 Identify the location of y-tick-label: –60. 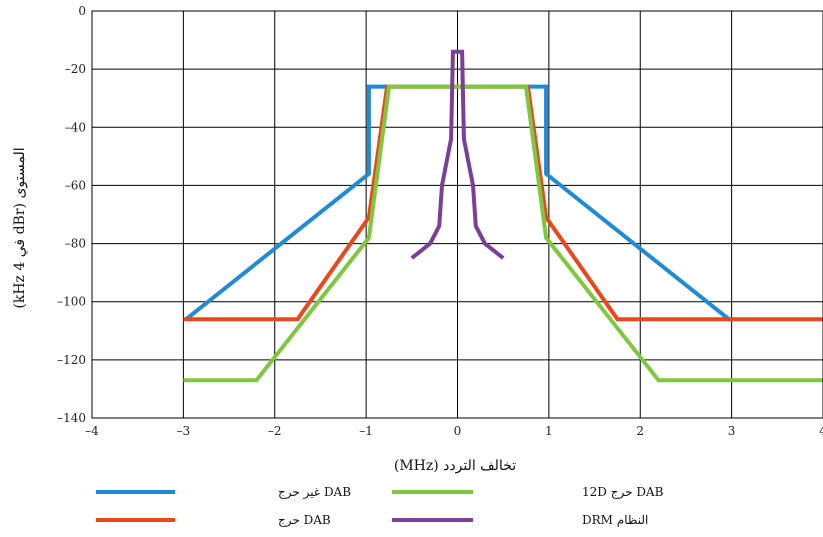
(75, 185).